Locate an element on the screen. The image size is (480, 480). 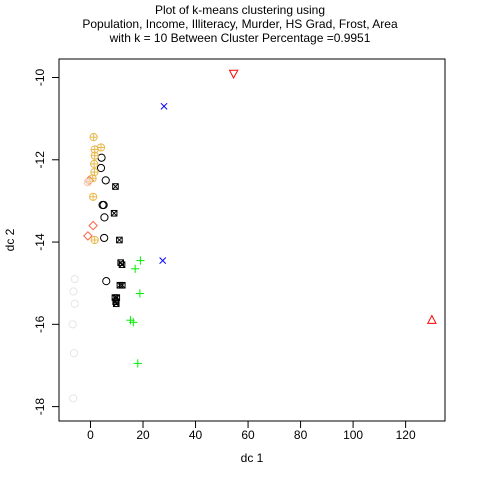
y-tick-label: -18 is located at coordinates (40, 407).